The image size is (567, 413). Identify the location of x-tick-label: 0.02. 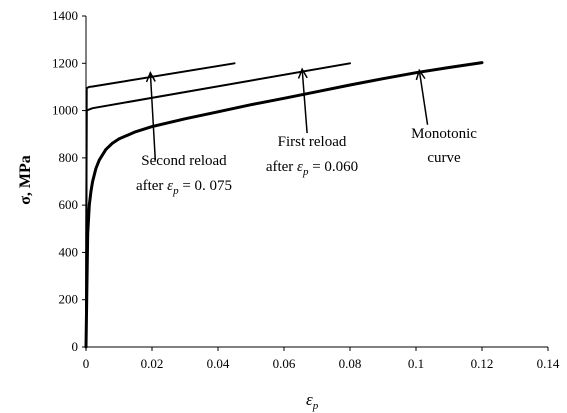
(152, 363).